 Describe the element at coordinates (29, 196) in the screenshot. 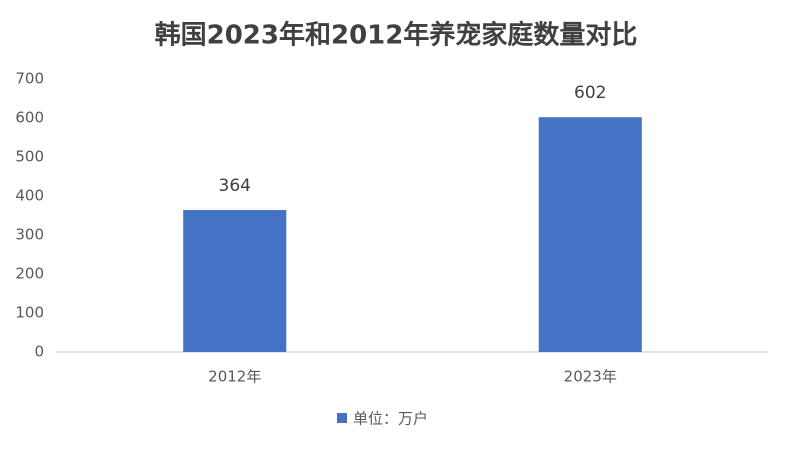

I see `y-tick-label: 400` at that location.